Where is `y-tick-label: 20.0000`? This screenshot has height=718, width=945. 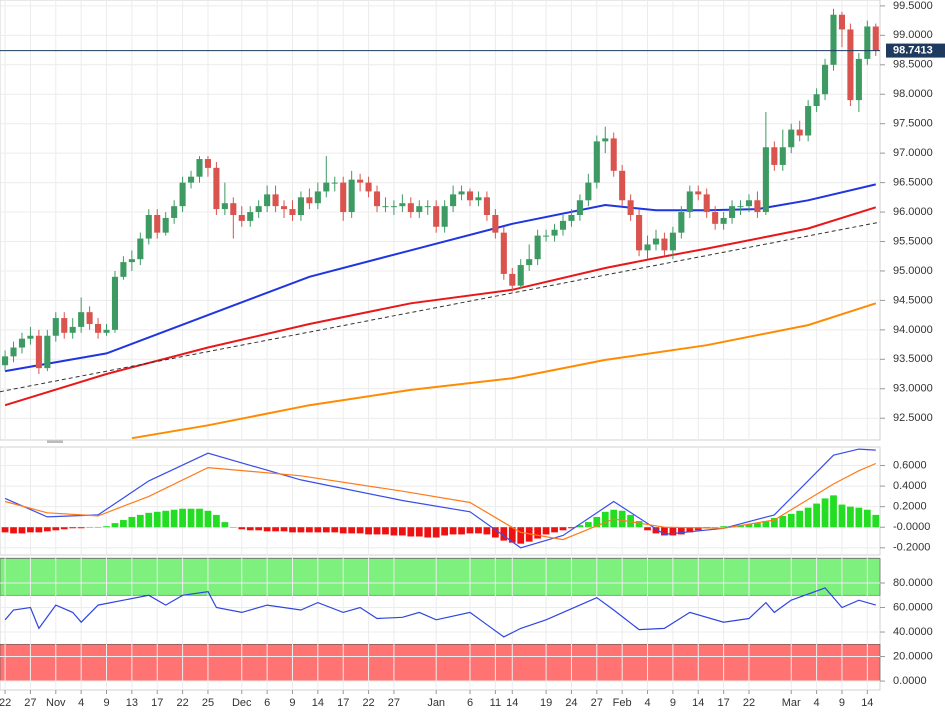
y-tick-label: 20.0000 is located at coordinates (913, 656).